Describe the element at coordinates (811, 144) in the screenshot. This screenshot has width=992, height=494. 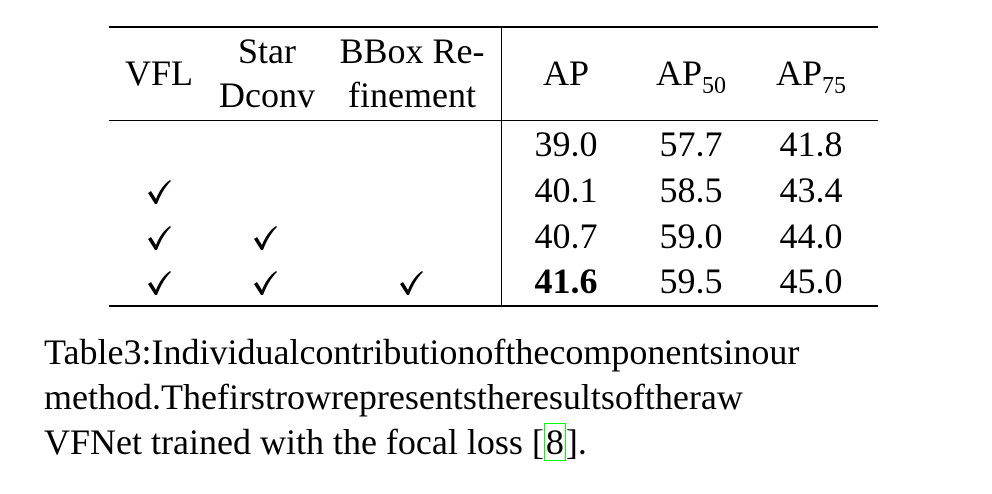
I see `cell-ap75: 41.8` at that location.